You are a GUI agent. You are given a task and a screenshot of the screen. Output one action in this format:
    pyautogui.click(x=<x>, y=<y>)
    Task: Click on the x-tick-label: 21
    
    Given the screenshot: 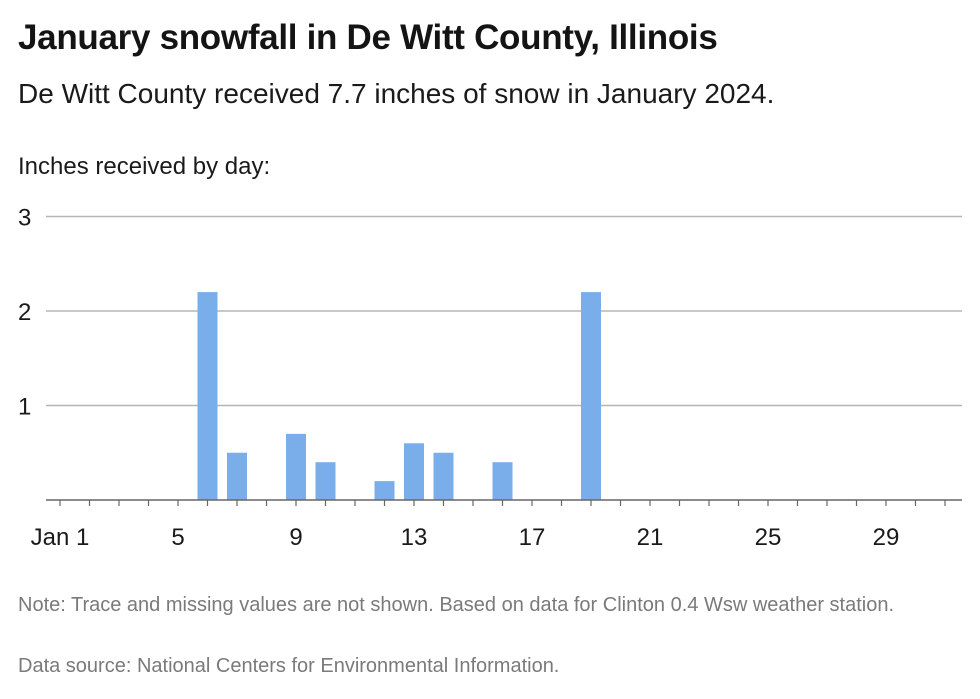 What is the action you would take?
    pyautogui.click(x=650, y=537)
    